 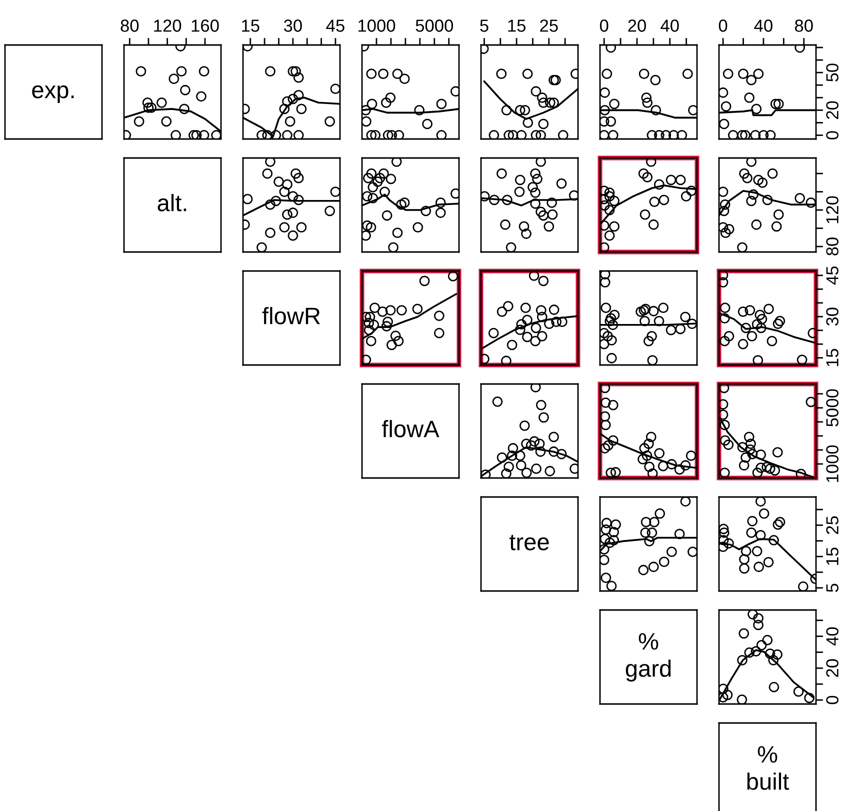 I want to click on y-tick-label: 50, so click(x=832, y=73).